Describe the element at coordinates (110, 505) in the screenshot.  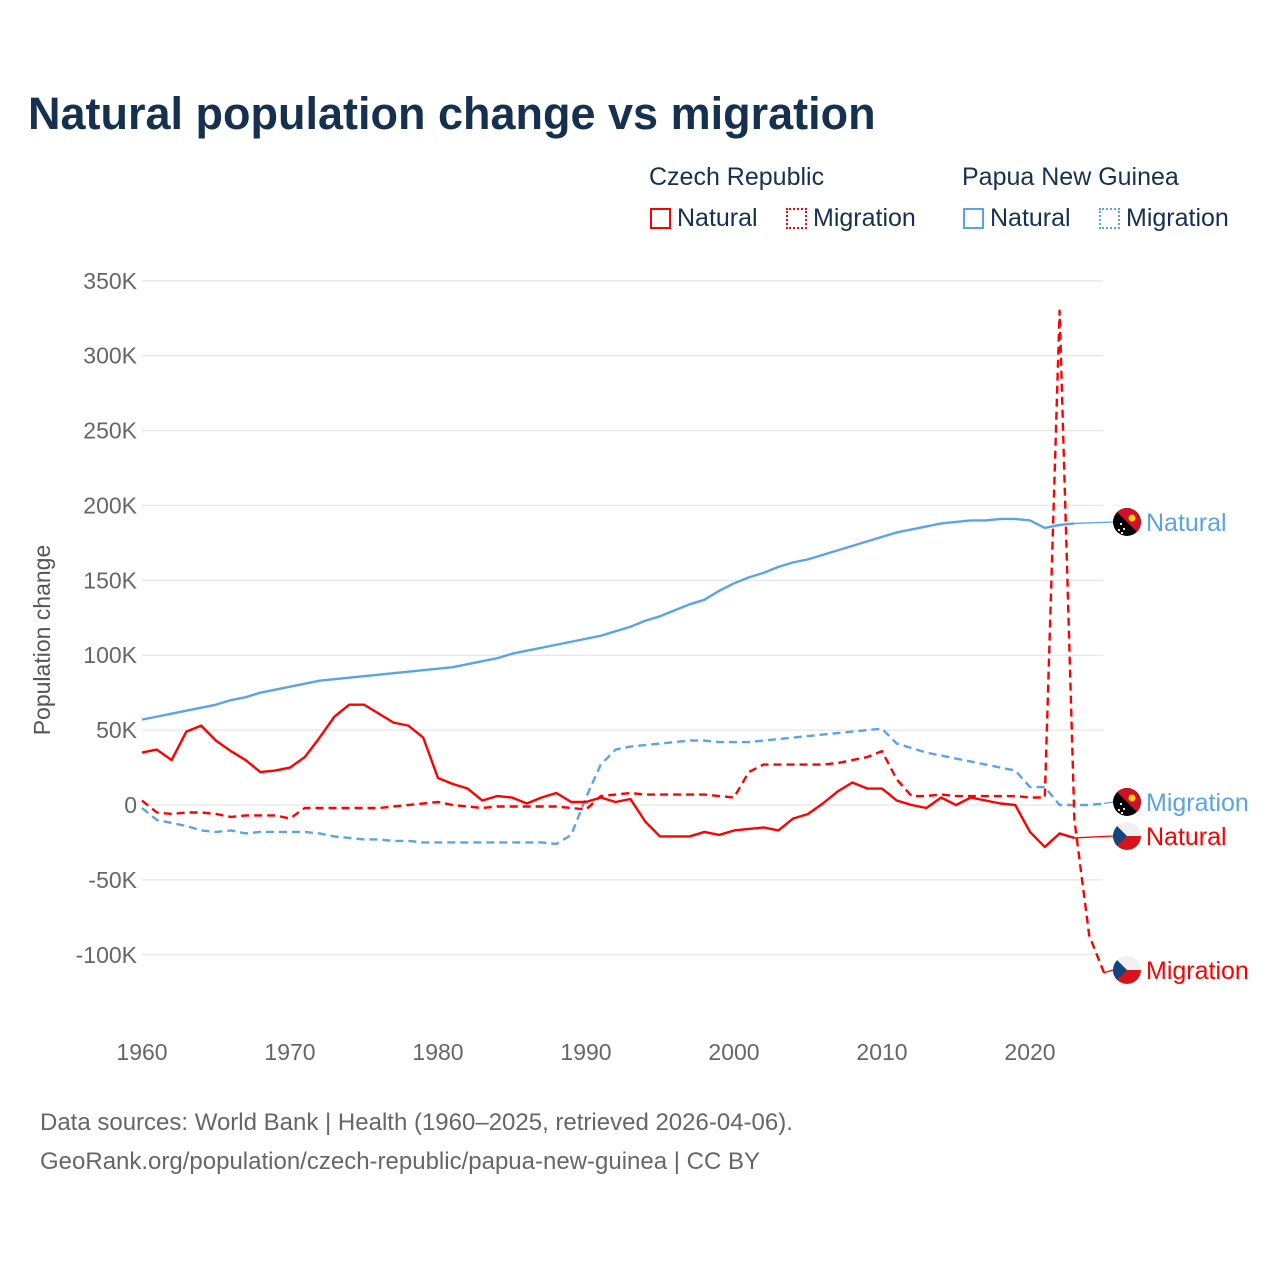
I see `y-tick-label: 200K` at that location.